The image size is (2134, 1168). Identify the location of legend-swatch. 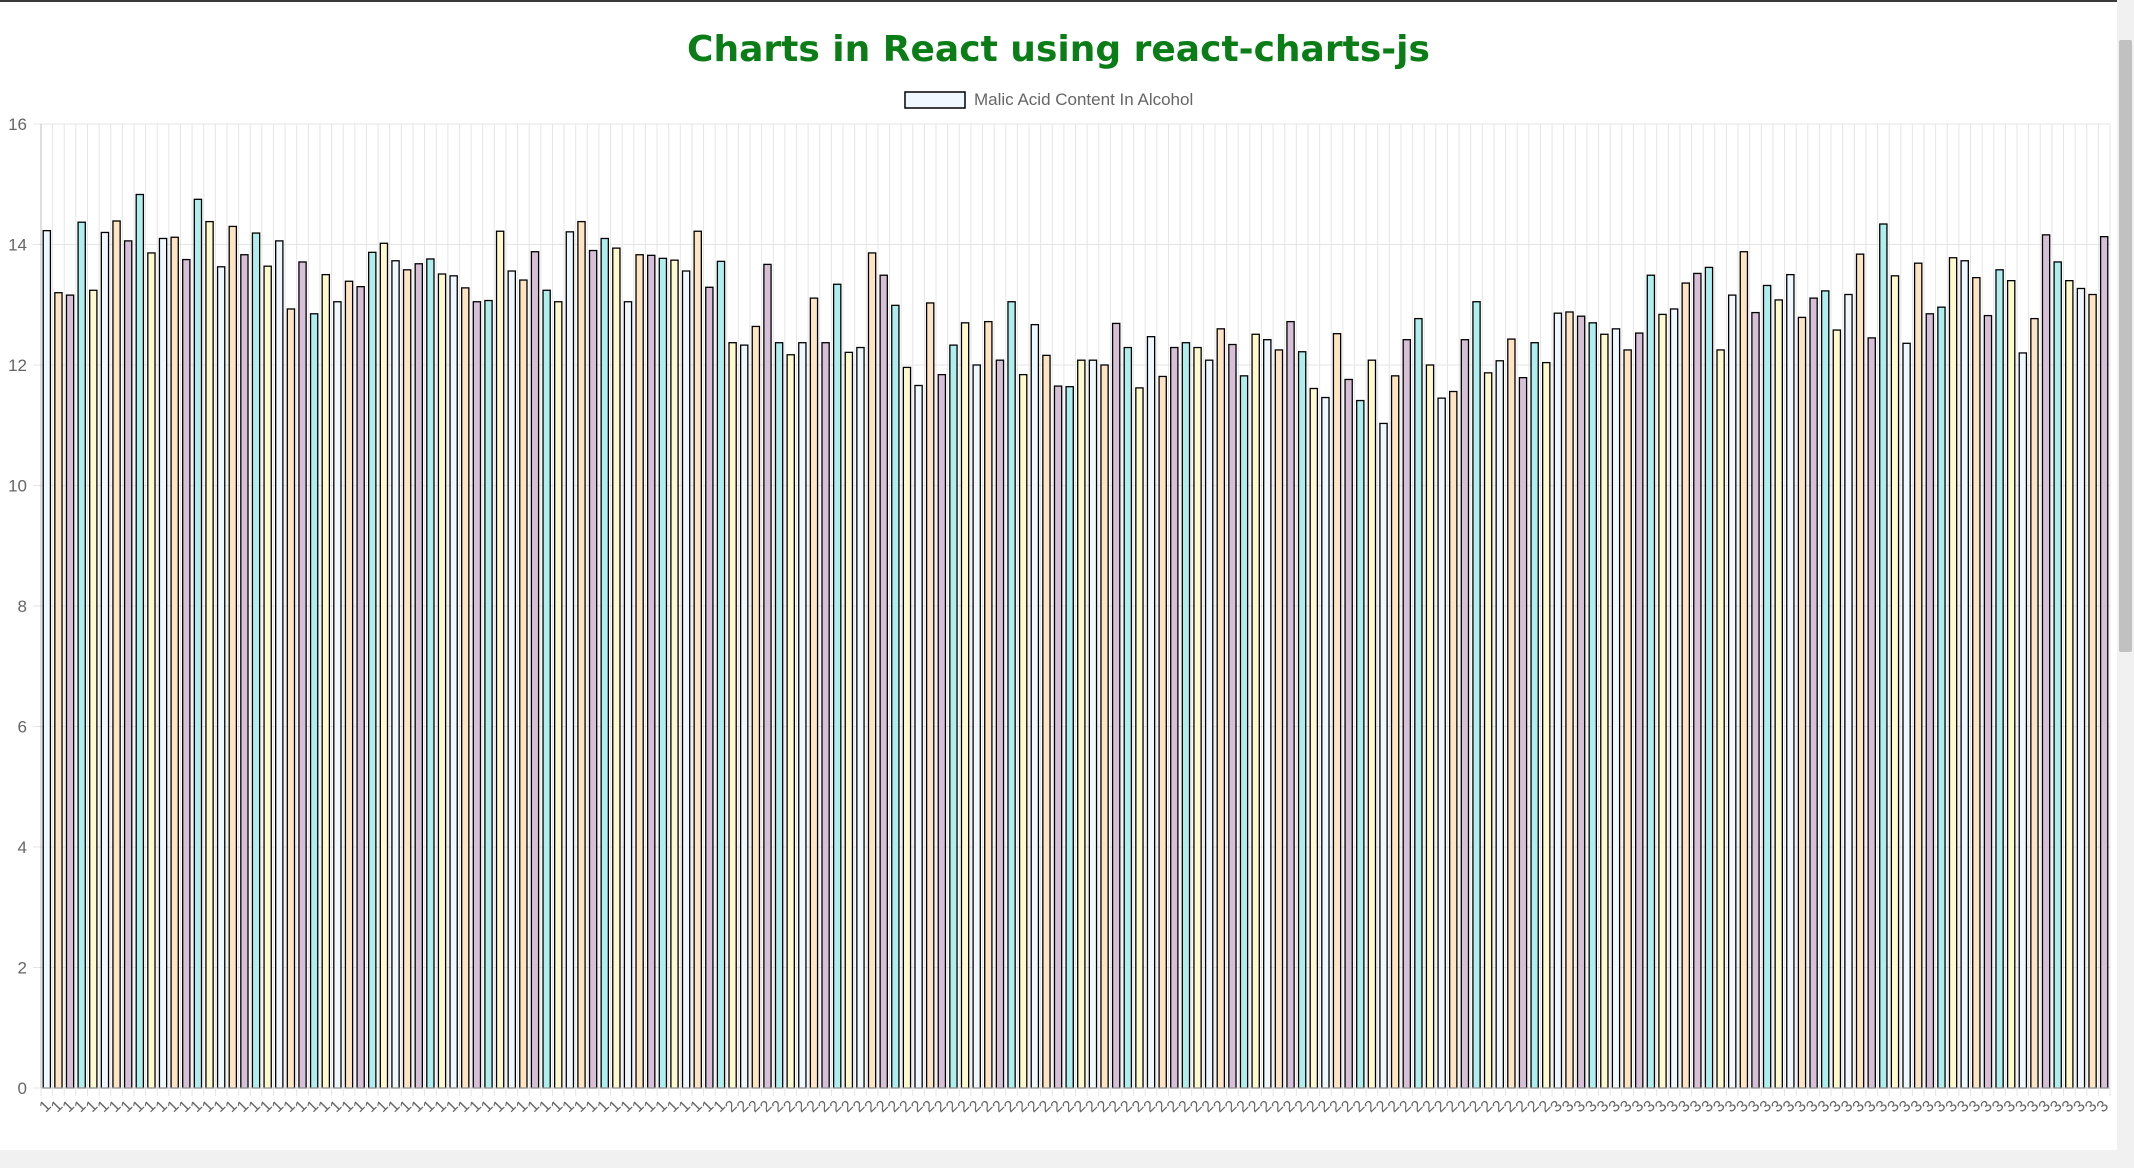
(935, 100).